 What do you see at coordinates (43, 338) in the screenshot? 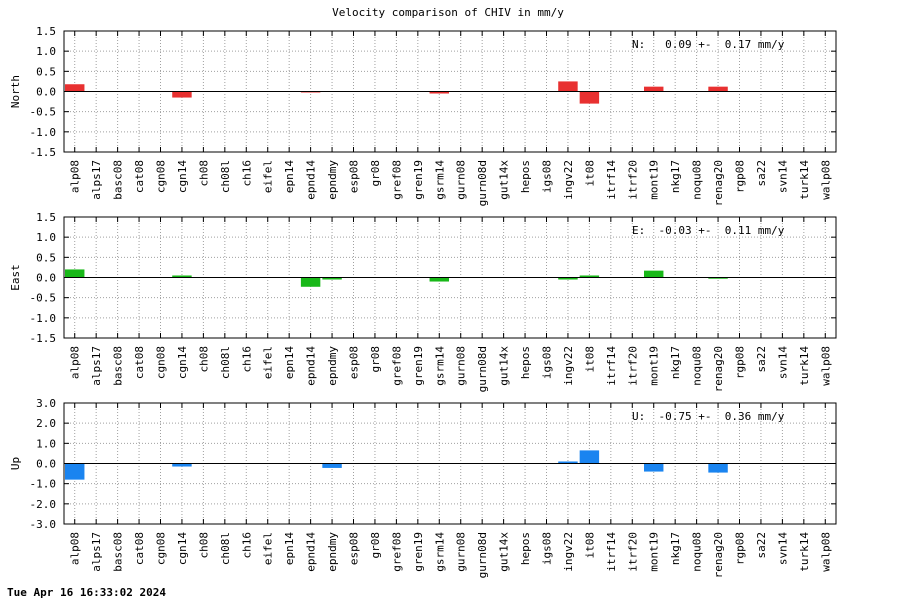
I see `y-tick-label: -1.5` at bounding box center [43, 338].